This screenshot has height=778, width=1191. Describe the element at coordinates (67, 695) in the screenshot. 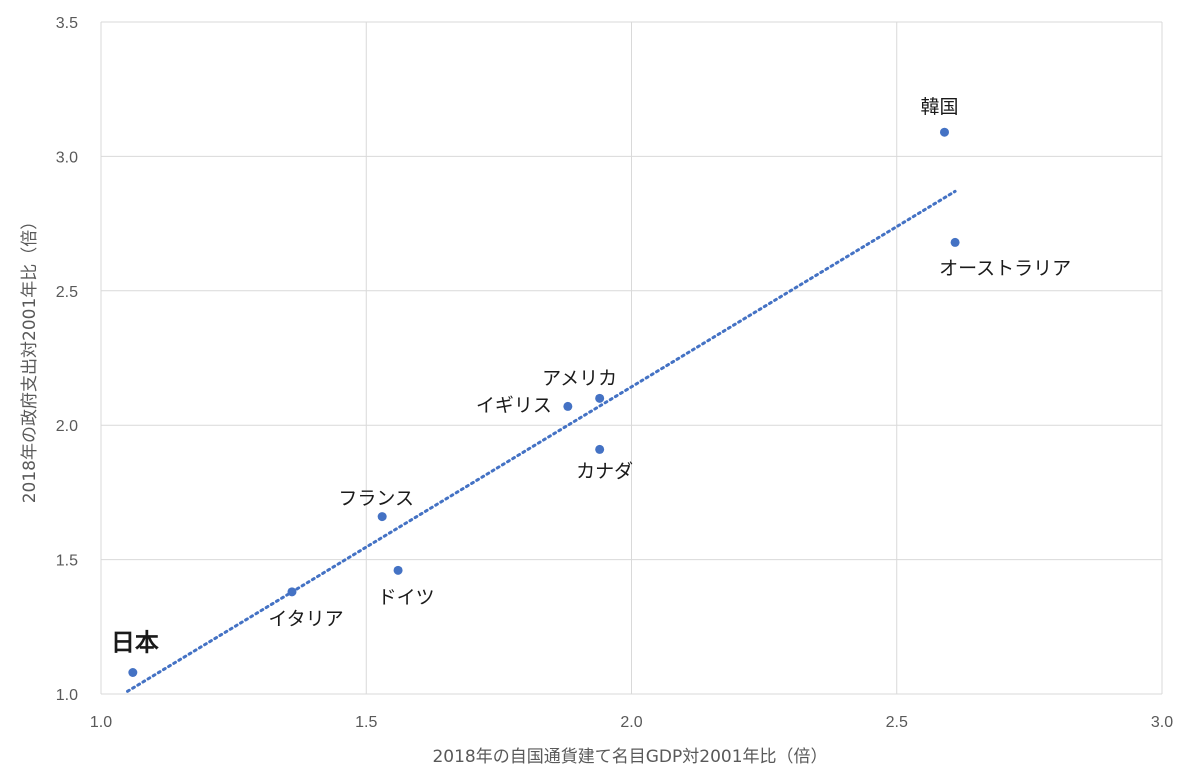

I see `y-tick-label: 1.0` at that location.